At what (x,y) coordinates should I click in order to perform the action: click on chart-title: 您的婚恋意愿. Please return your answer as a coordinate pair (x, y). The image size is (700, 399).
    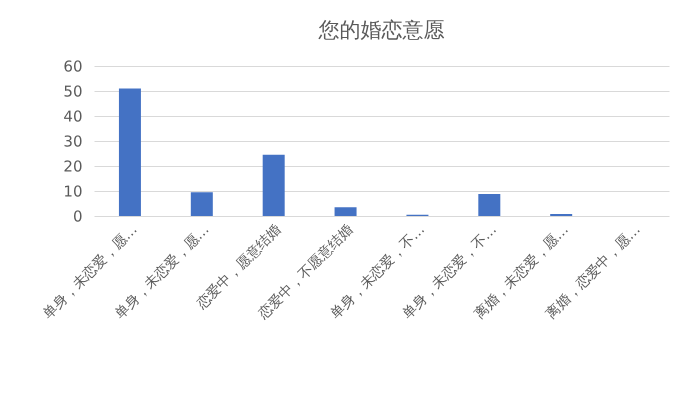
    Looking at the image, I should click on (381, 30).